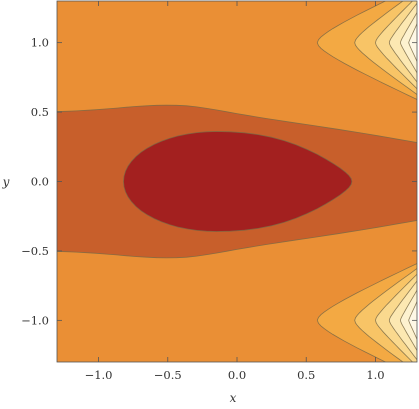  I want to click on central-minimum-region, so click(238, 181).